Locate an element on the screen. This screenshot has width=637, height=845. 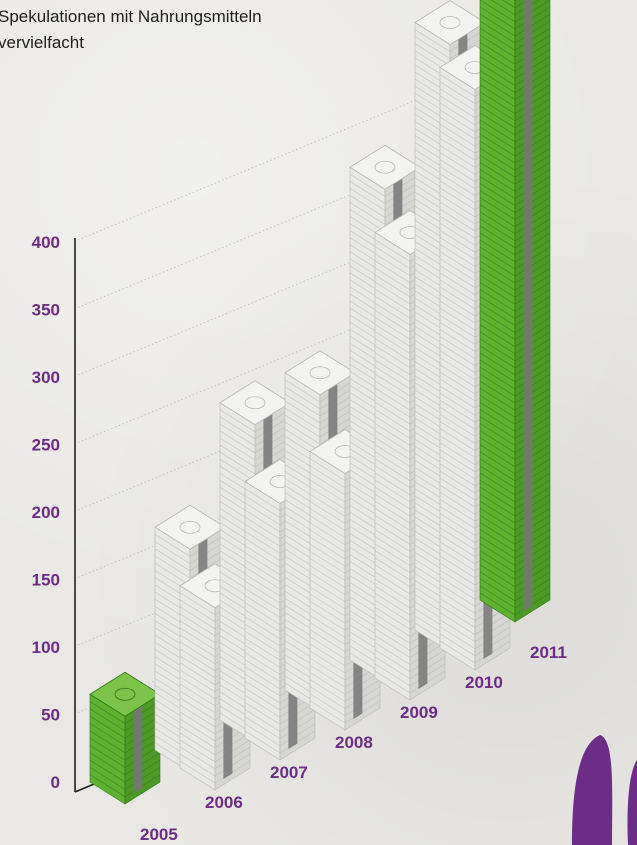
purple-shape-left is located at coordinates (592, 790).